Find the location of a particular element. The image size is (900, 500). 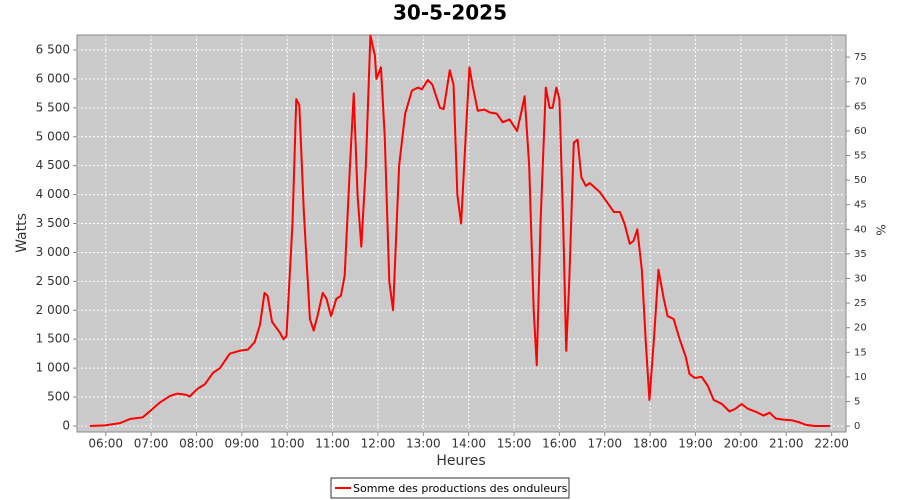

y-tick-label: 3 000 is located at coordinates (53, 252).